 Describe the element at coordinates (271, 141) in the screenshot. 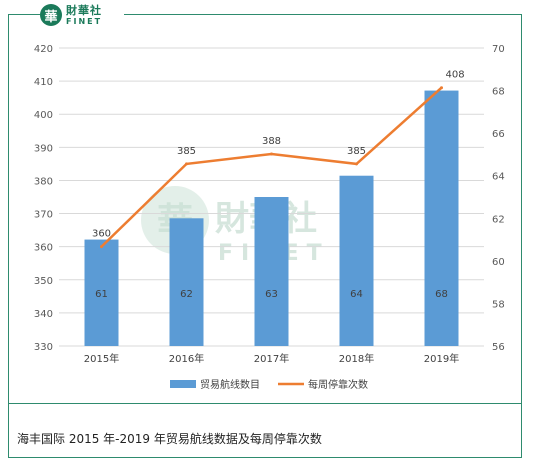

I see `line-data-label: 388` at that location.